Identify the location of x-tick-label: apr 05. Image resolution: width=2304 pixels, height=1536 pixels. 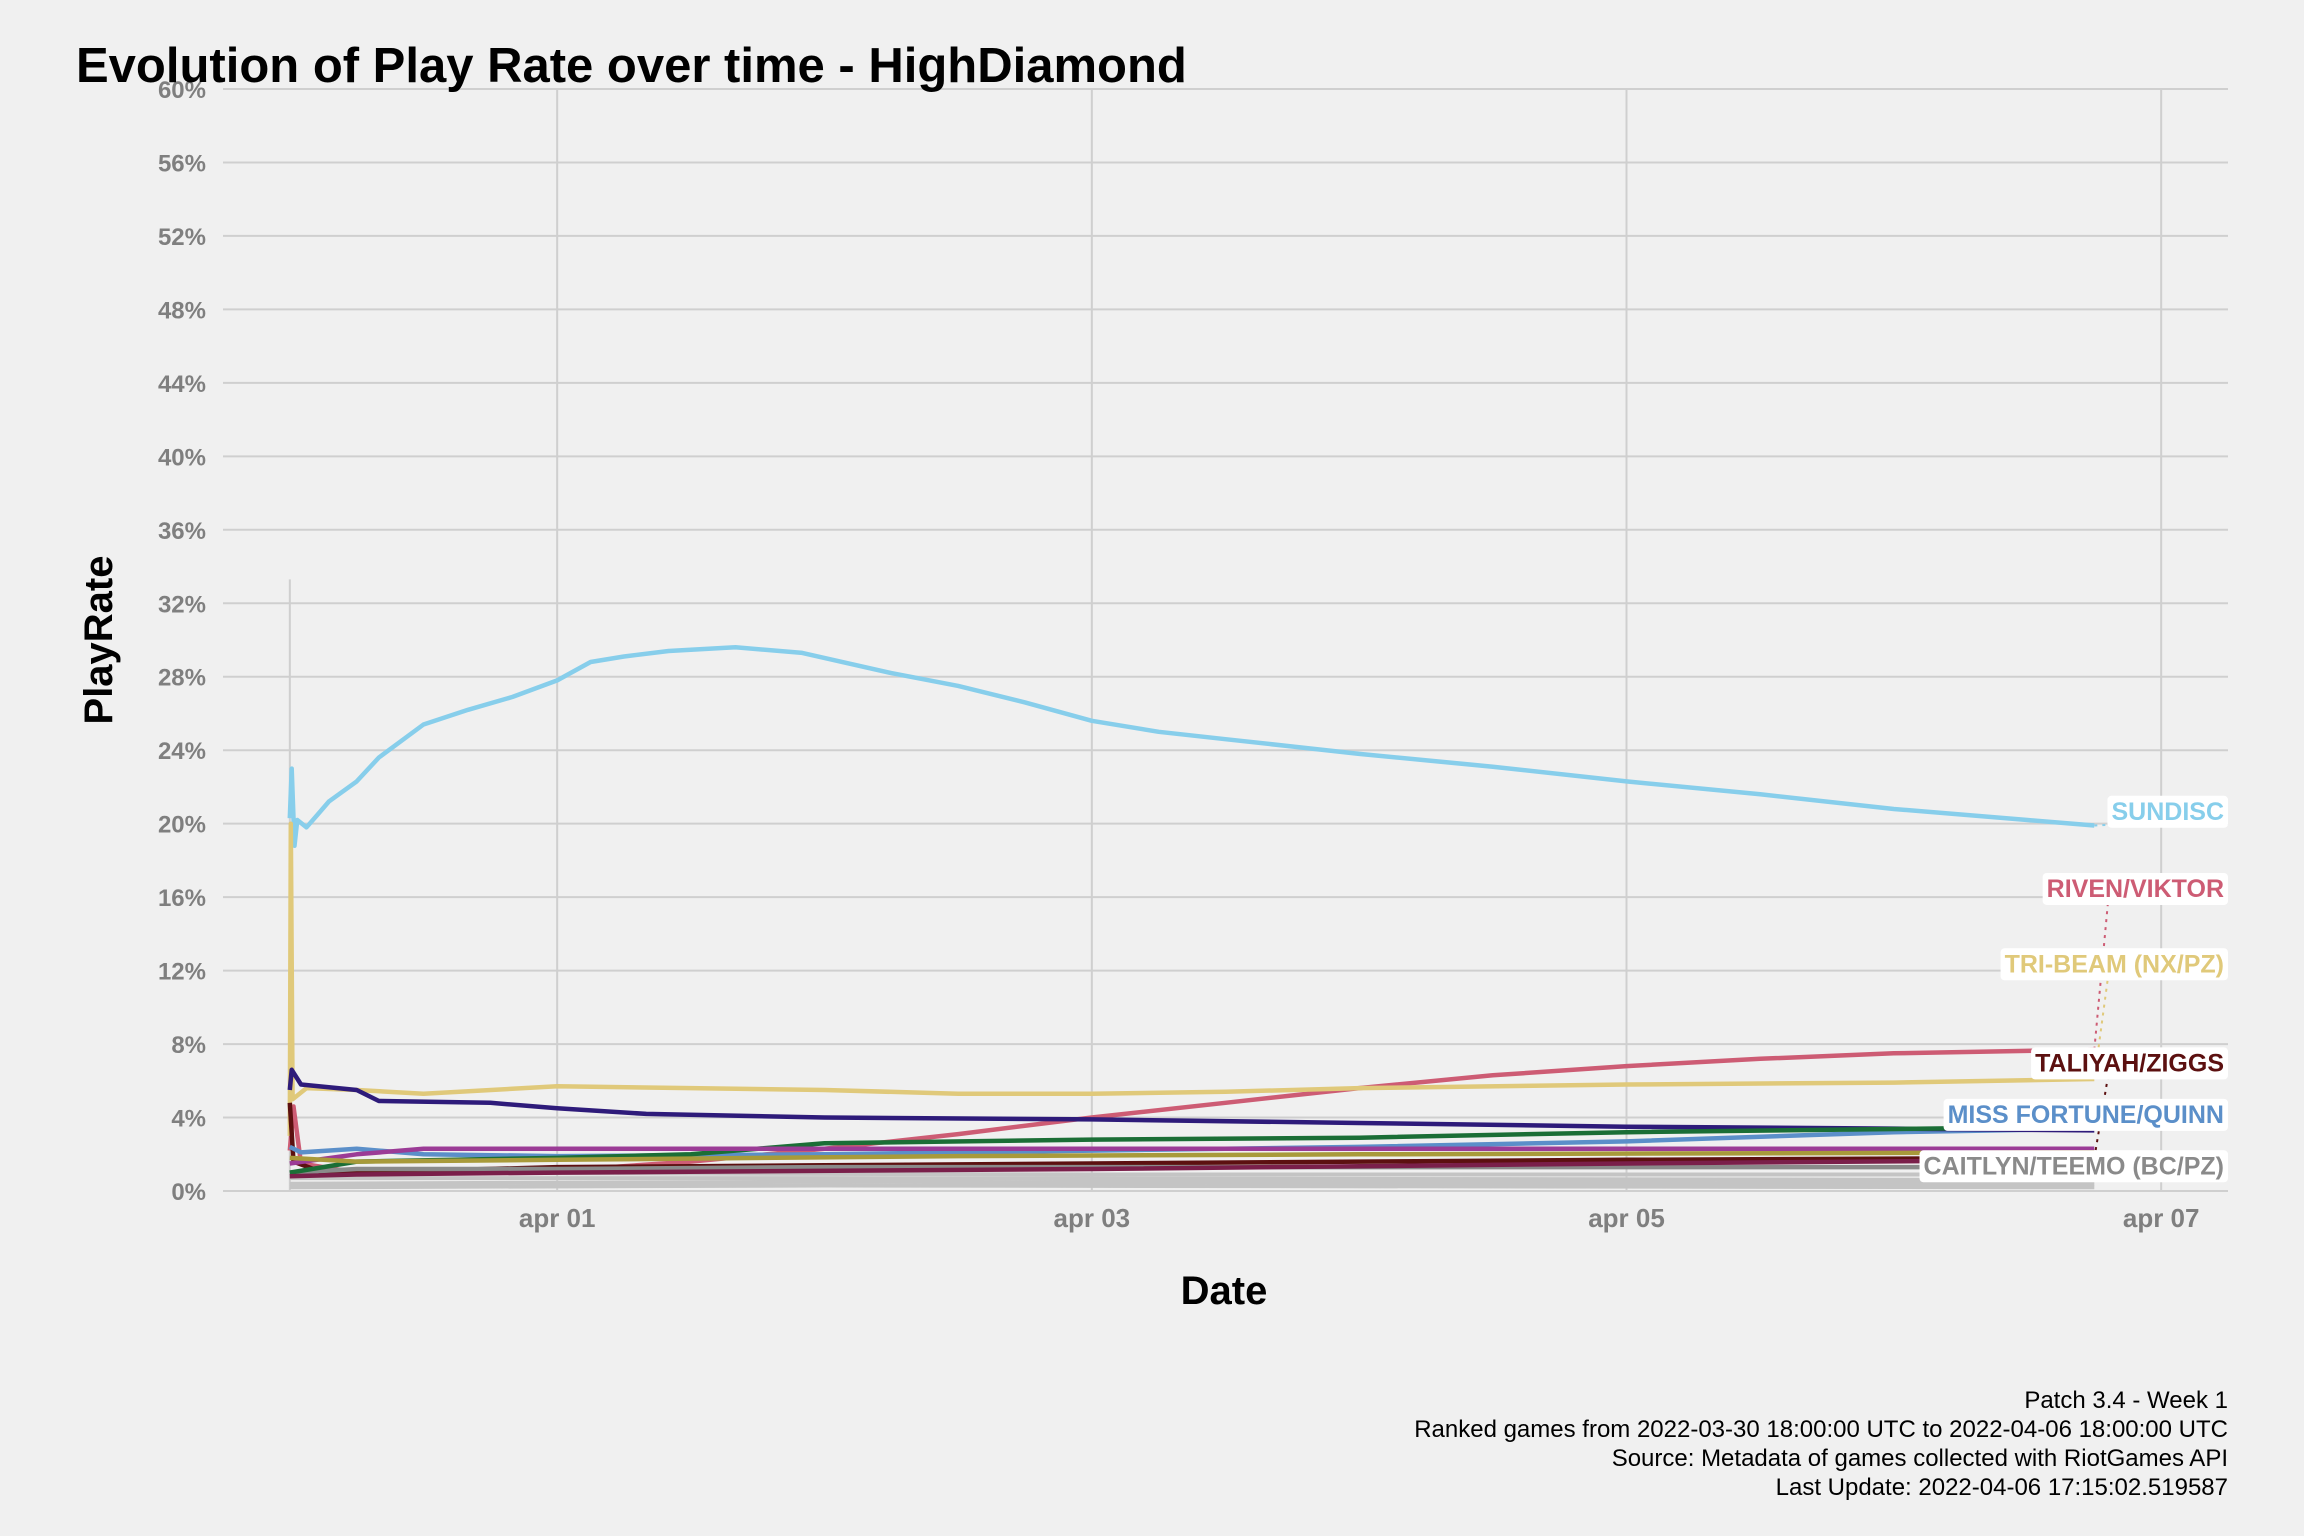
(1626, 1218).